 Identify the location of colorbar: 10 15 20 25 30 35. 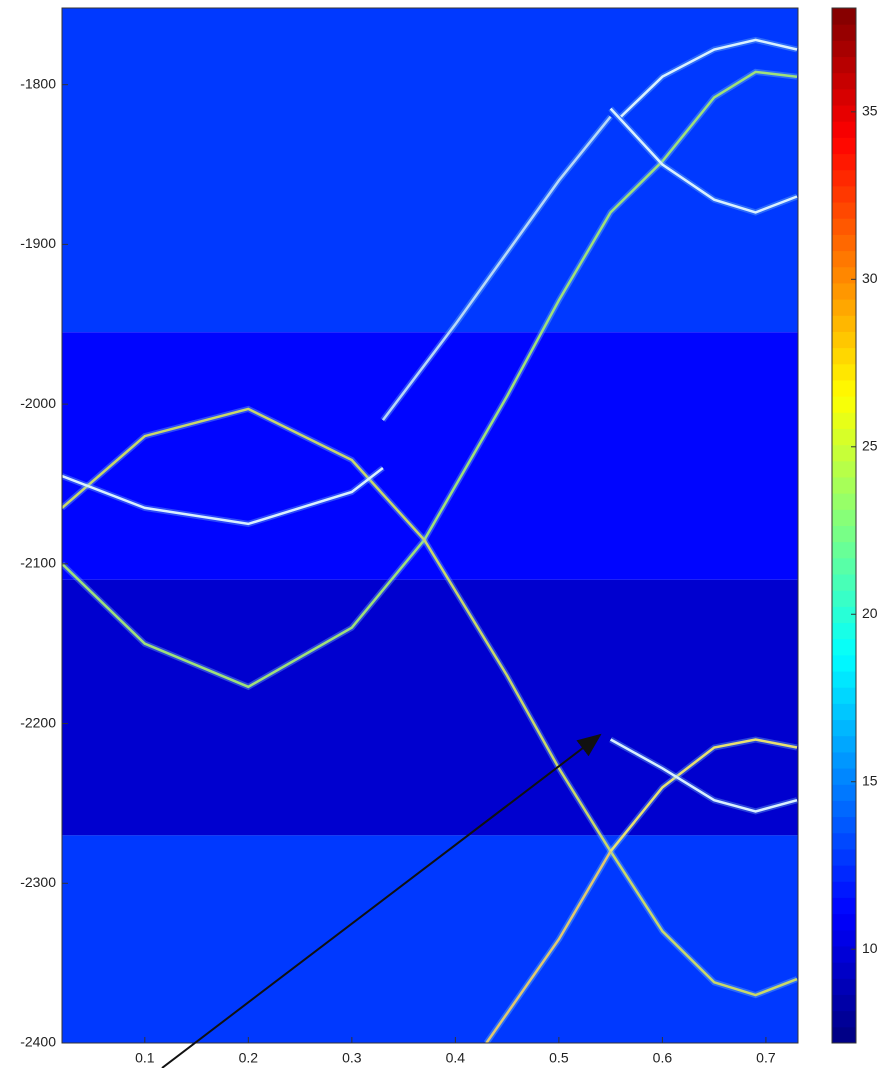
(854, 525).